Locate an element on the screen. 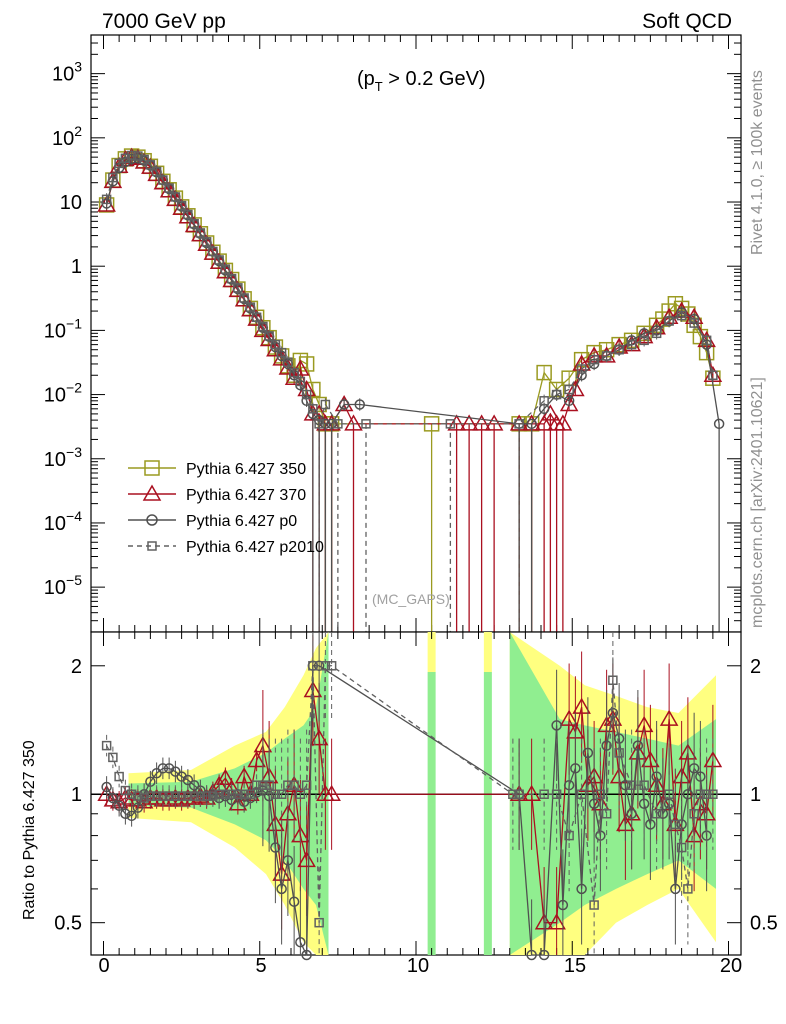 Image resolution: width=786 pixels, height=1024 pixels. uncertainty-bar-green is located at coordinates (431, 813).